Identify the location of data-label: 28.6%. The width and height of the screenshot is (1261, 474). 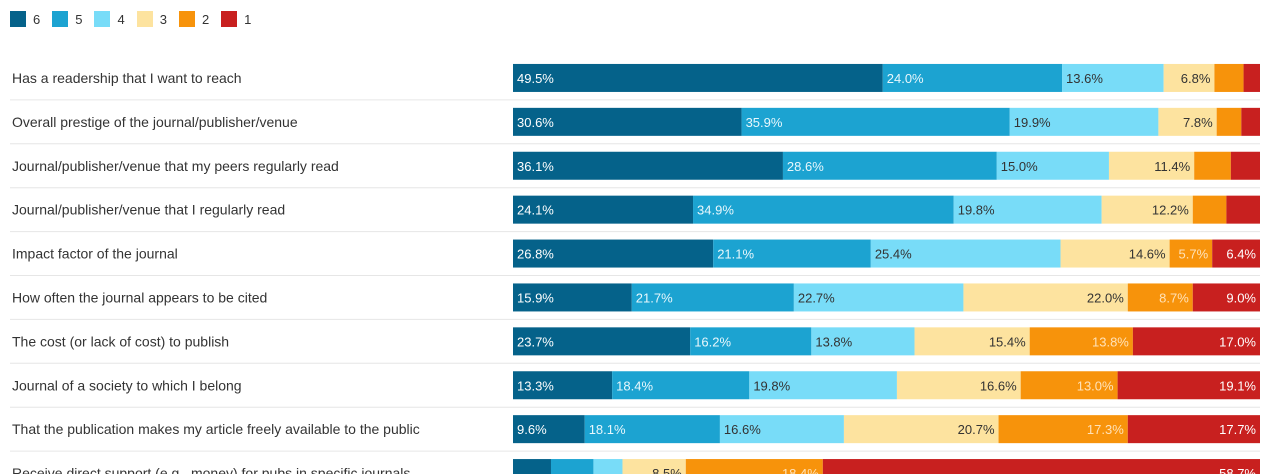
(805, 166).